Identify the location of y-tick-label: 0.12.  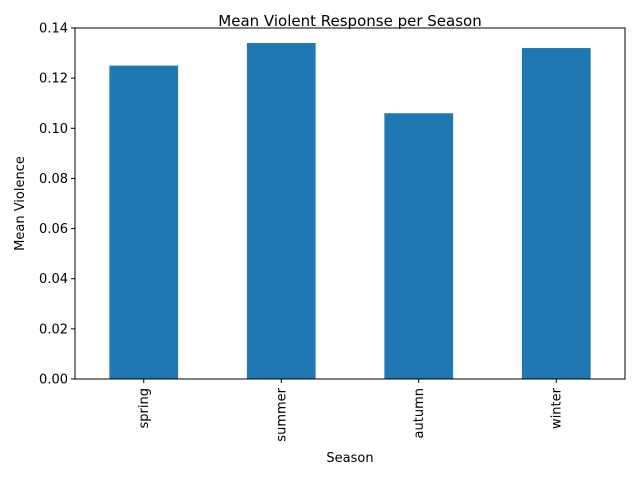
(53, 79).